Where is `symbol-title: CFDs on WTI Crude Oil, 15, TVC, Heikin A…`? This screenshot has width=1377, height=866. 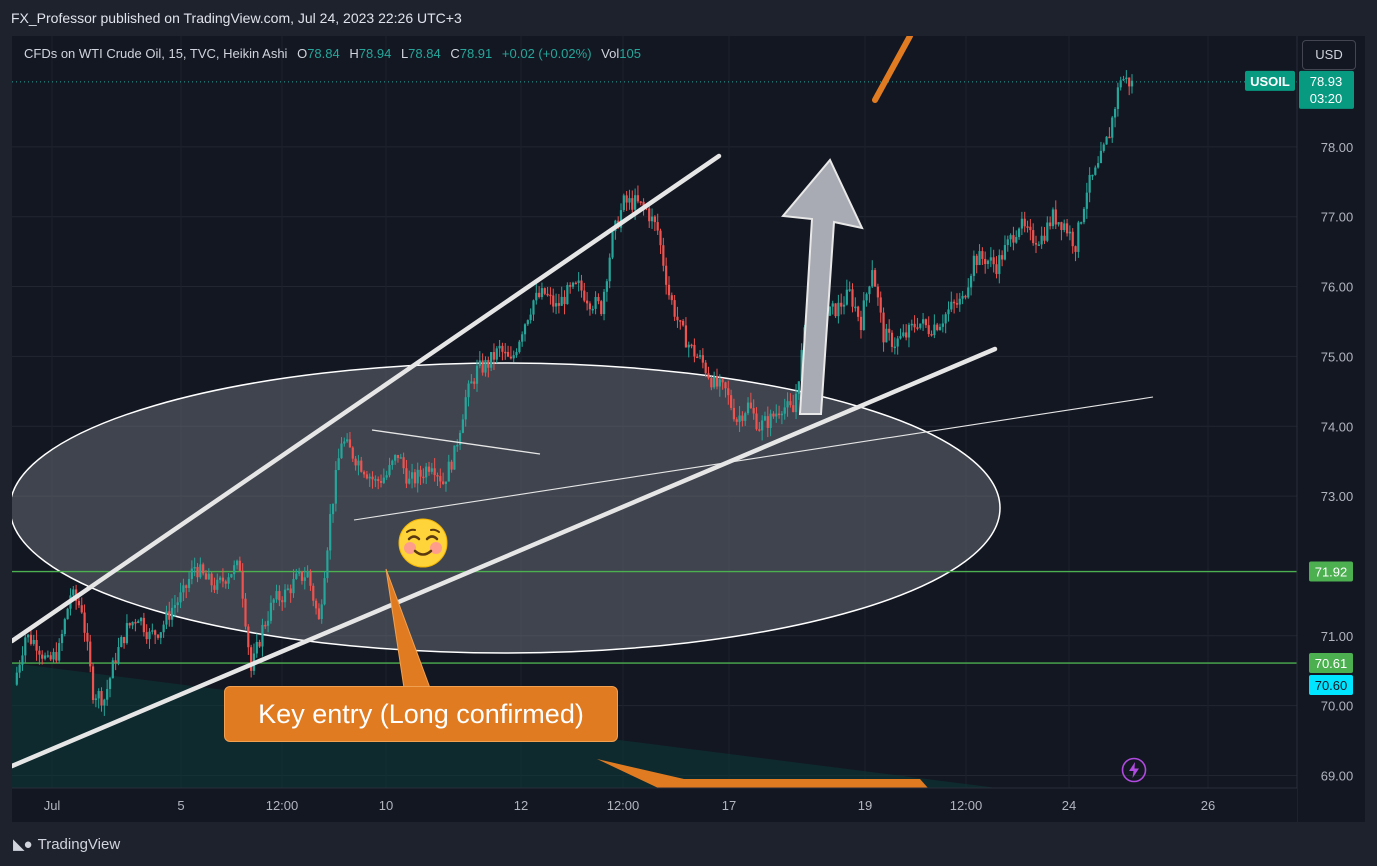
symbol-title: CFDs on WTI Crude Oil, 15, TVC, Heikin A… is located at coordinates (156, 53).